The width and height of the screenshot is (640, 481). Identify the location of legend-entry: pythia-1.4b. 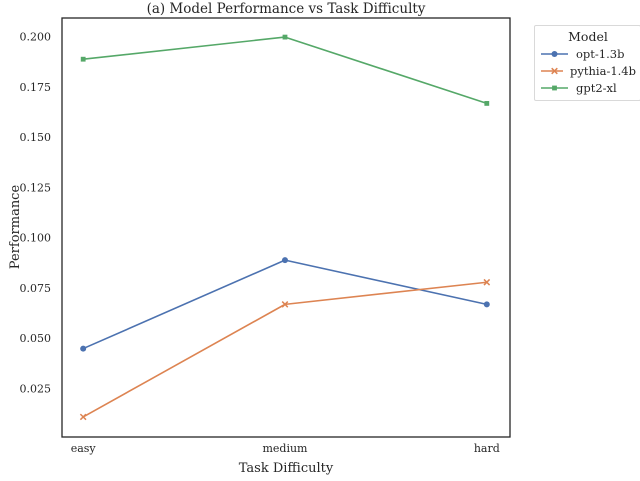
(588, 70).